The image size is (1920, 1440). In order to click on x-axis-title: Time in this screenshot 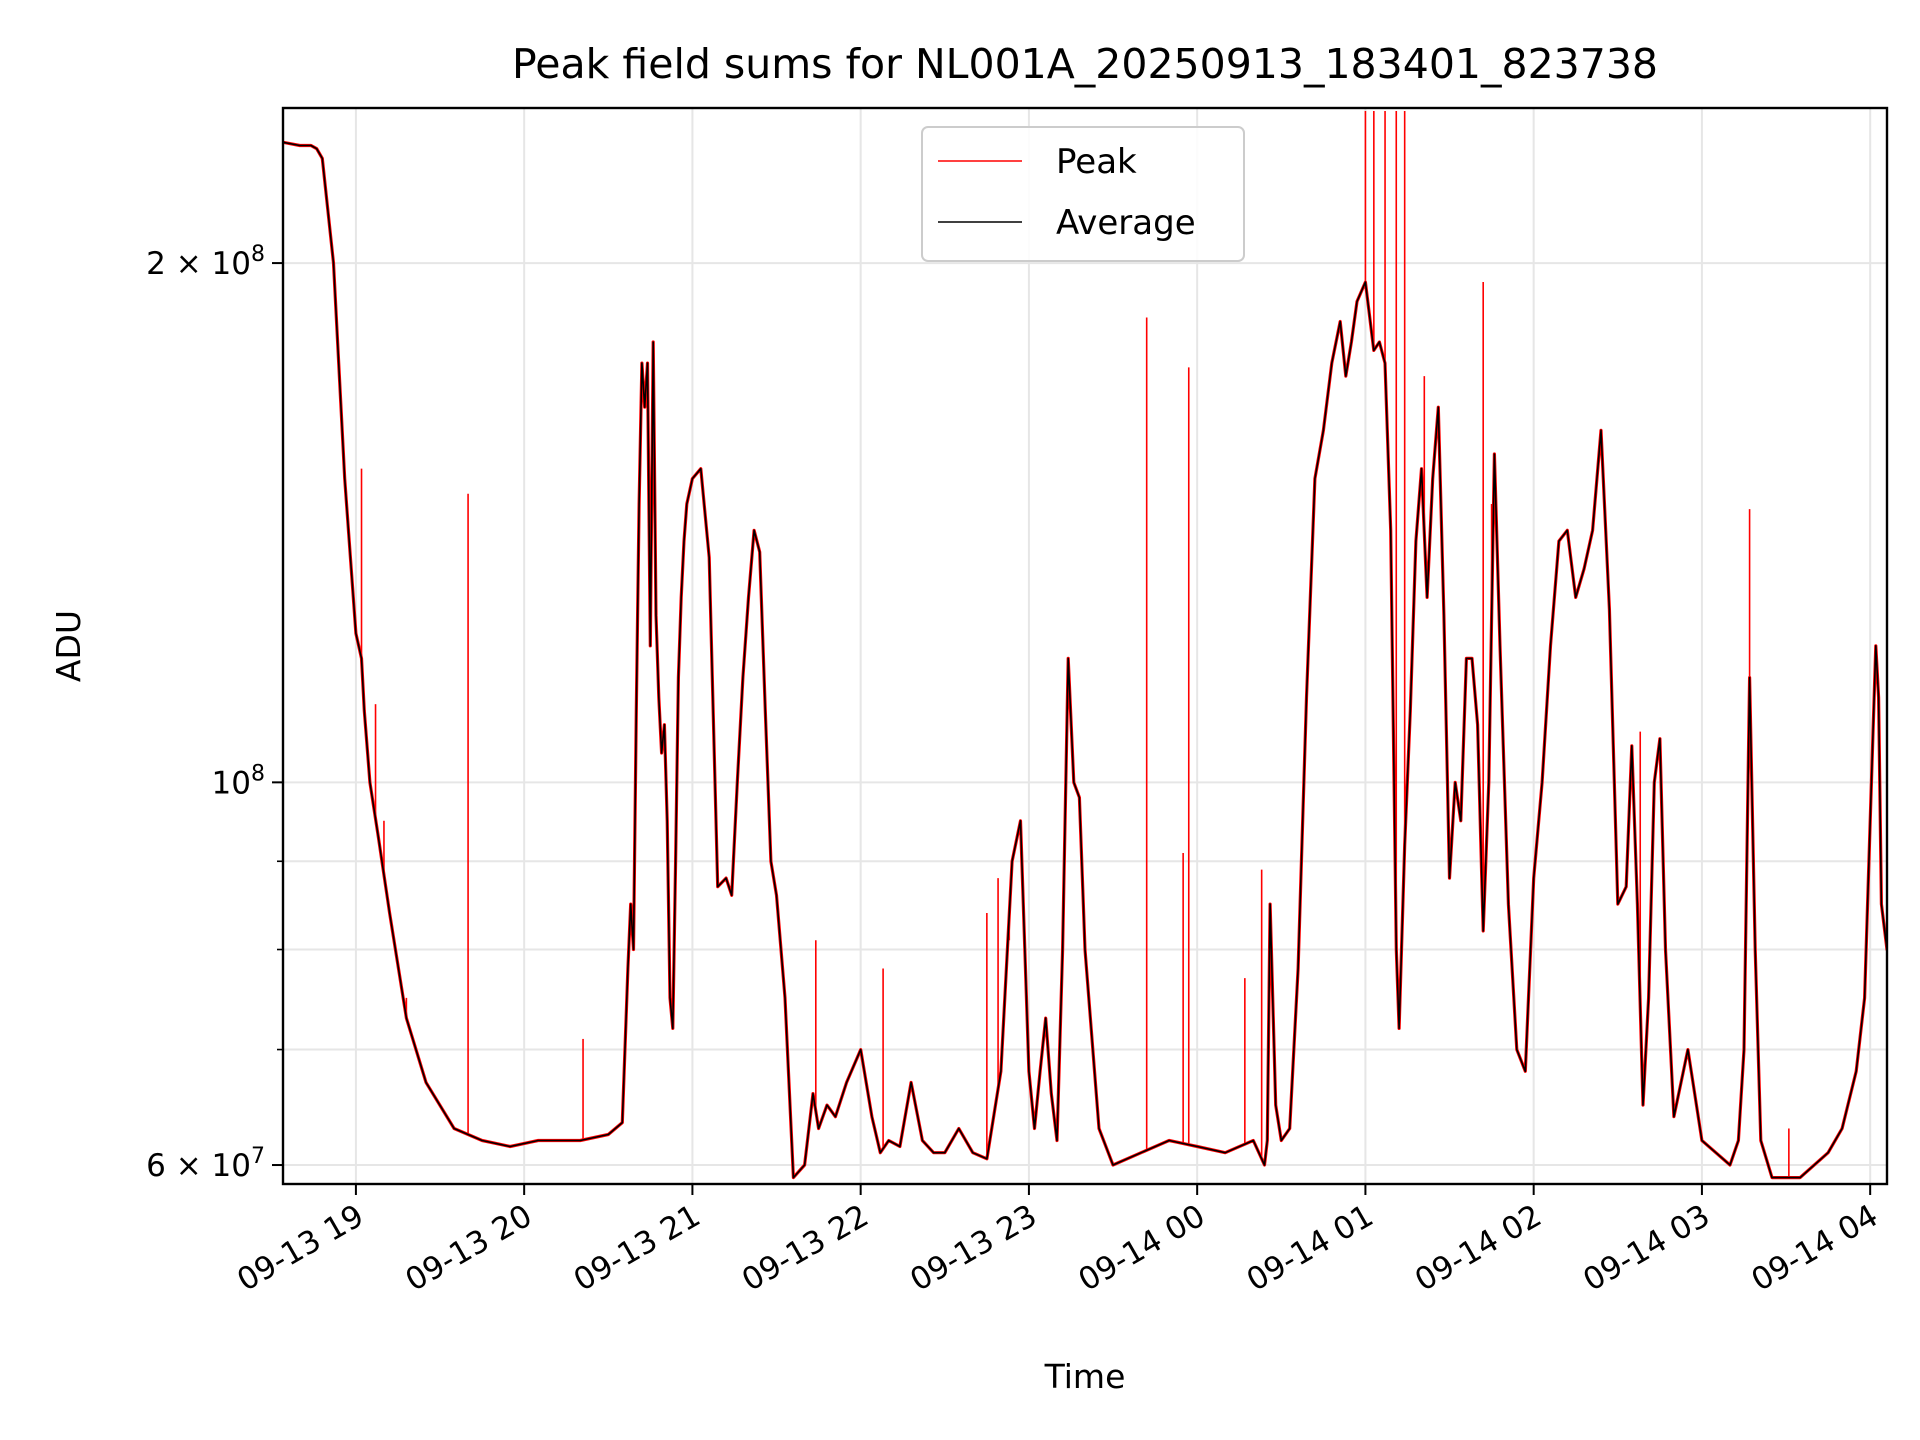, I will do `click(1085, 1376)`.